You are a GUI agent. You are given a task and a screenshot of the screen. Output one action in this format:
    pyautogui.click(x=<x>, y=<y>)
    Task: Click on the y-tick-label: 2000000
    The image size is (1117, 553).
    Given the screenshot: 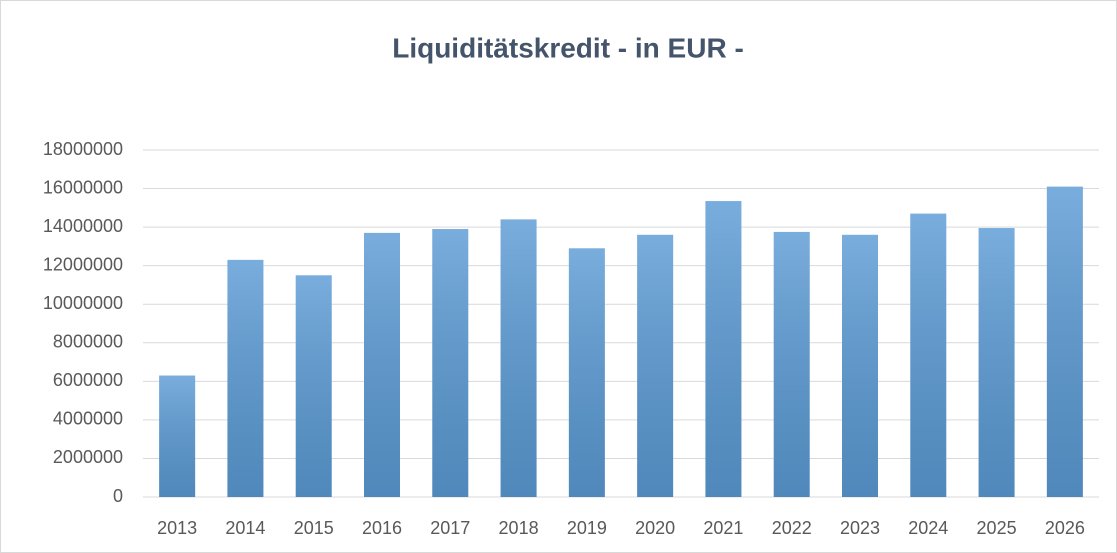 What is the action you would take?
    pyautogui.click(x=88, y=457)
    